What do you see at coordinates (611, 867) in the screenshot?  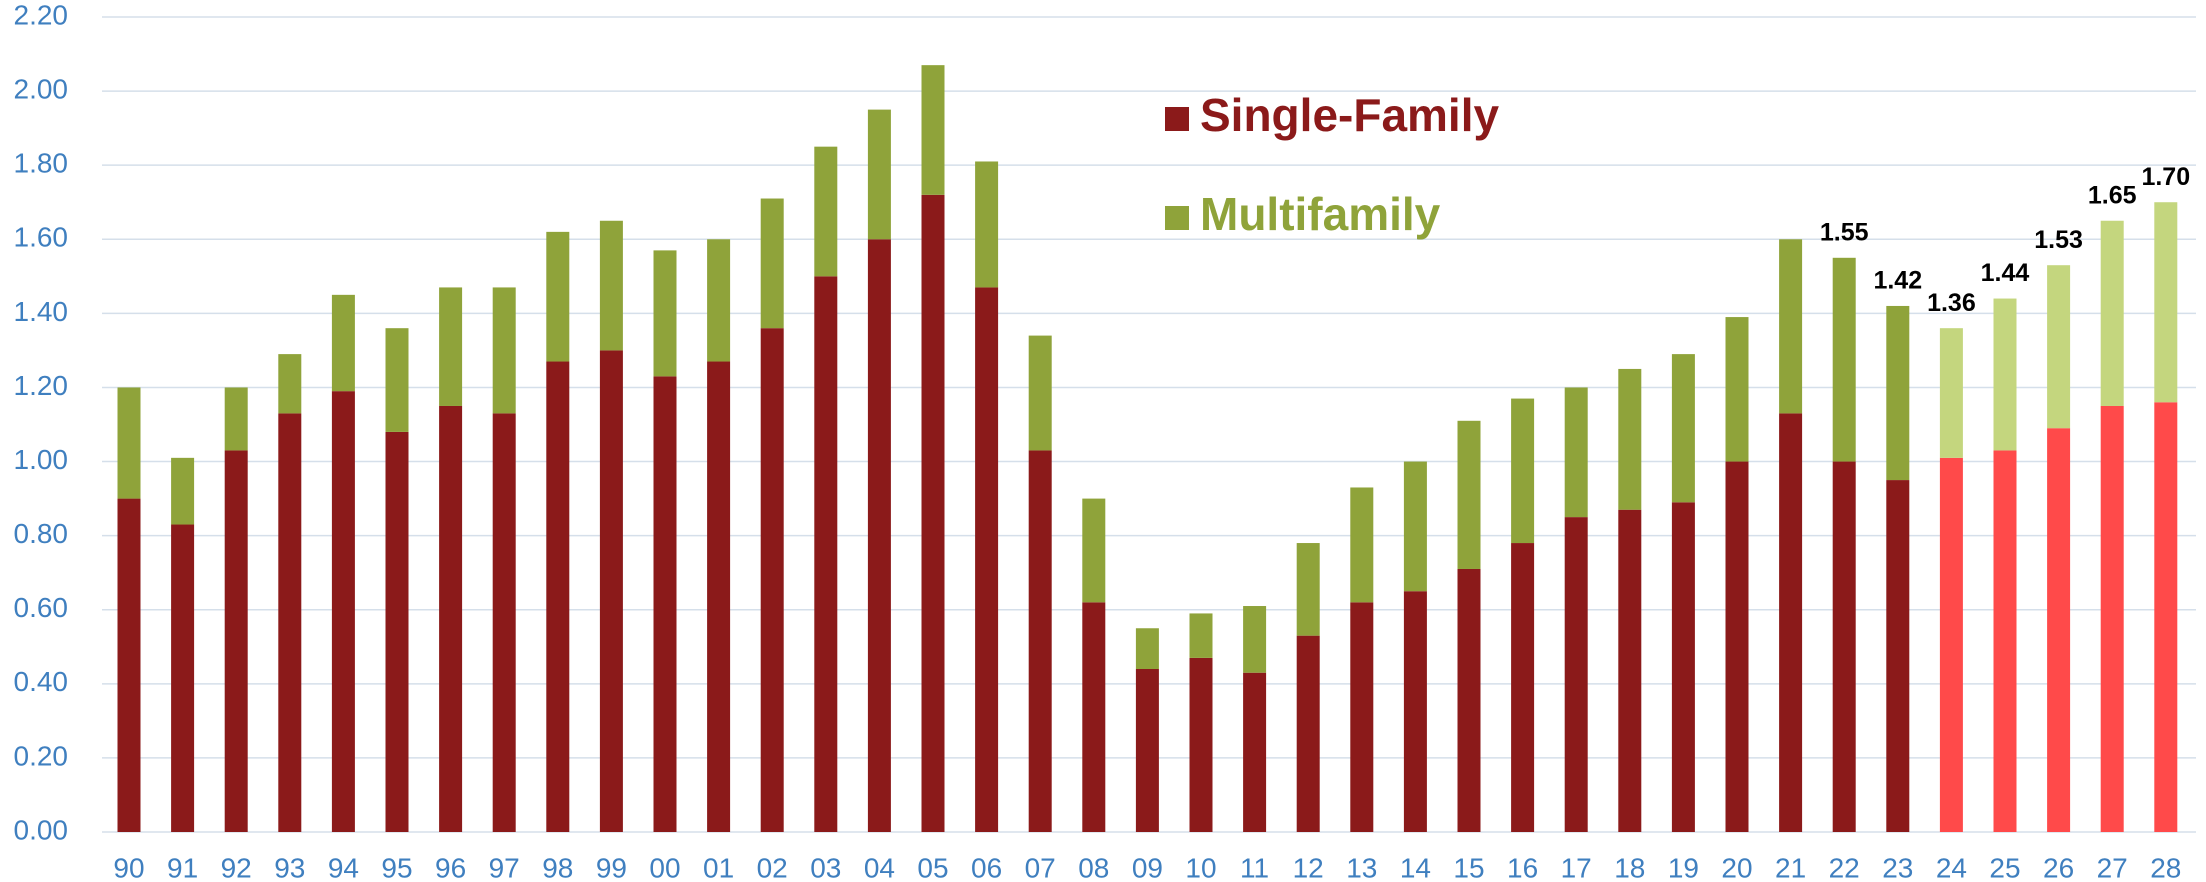 I see `x-tick-label: 99` at bounding box center [611, 867].